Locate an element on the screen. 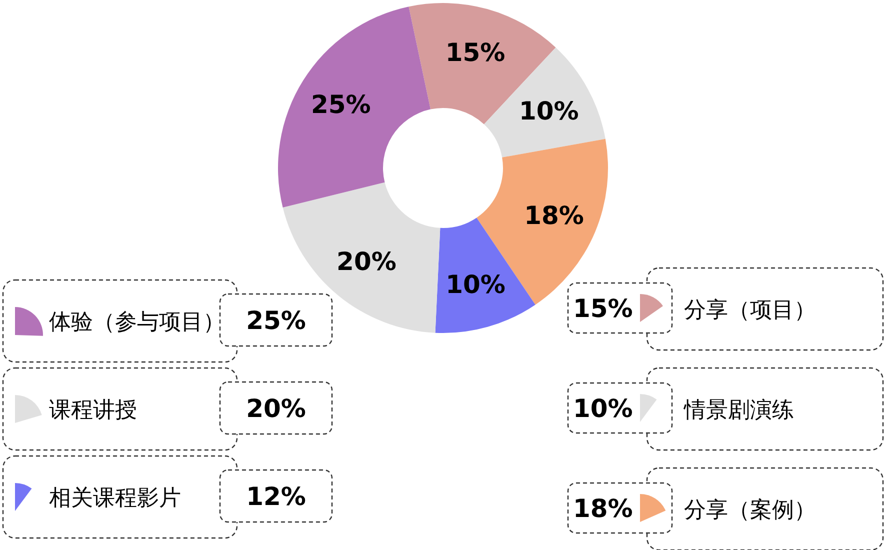 The height and width of the screenshot is (550, 889). data-label: 25% is located at coordinates (340, 104).